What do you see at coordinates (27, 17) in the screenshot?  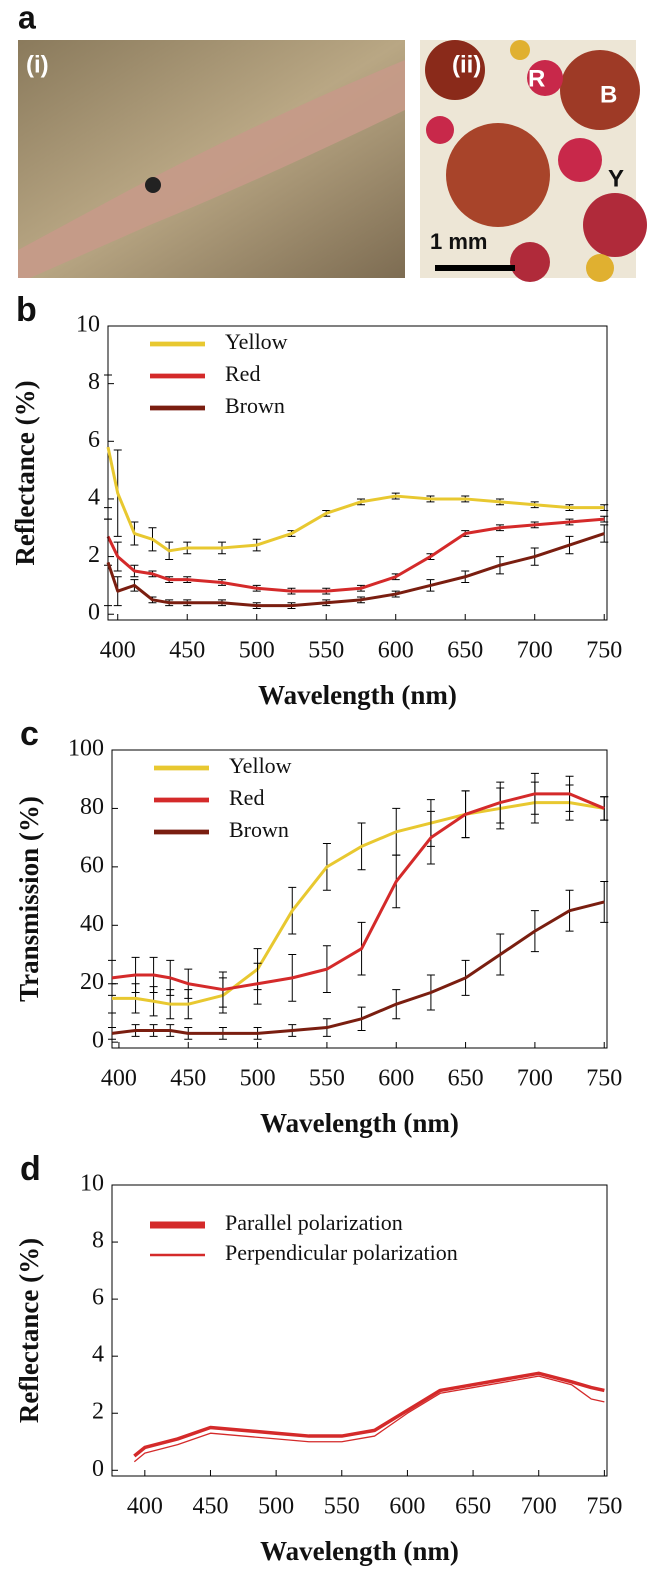 I see `panel-label: a` at bounding box center [27, 17].